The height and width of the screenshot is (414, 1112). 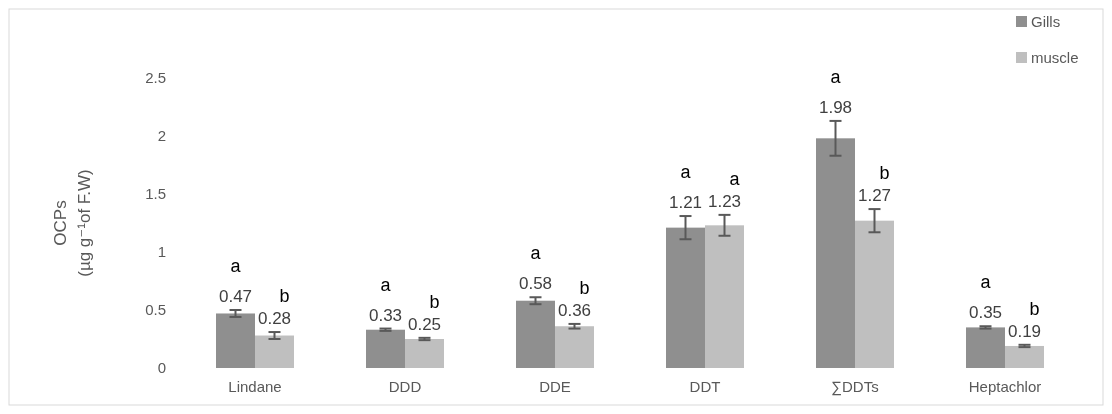 What do you see at coordinates (1024, 331) in the screenshot?
I see `data-label: 0.19` at bounding box center [1024, 331].